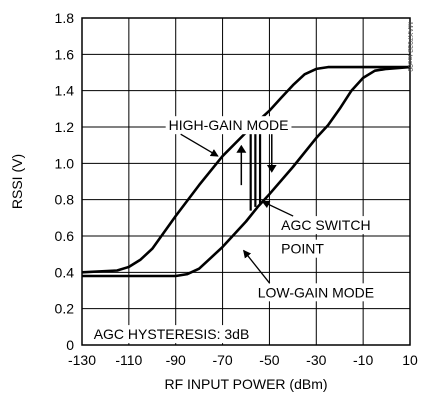 This screenshot has height=404, width=421. I want to click on x-tick-label: -10, so click(363, 360).